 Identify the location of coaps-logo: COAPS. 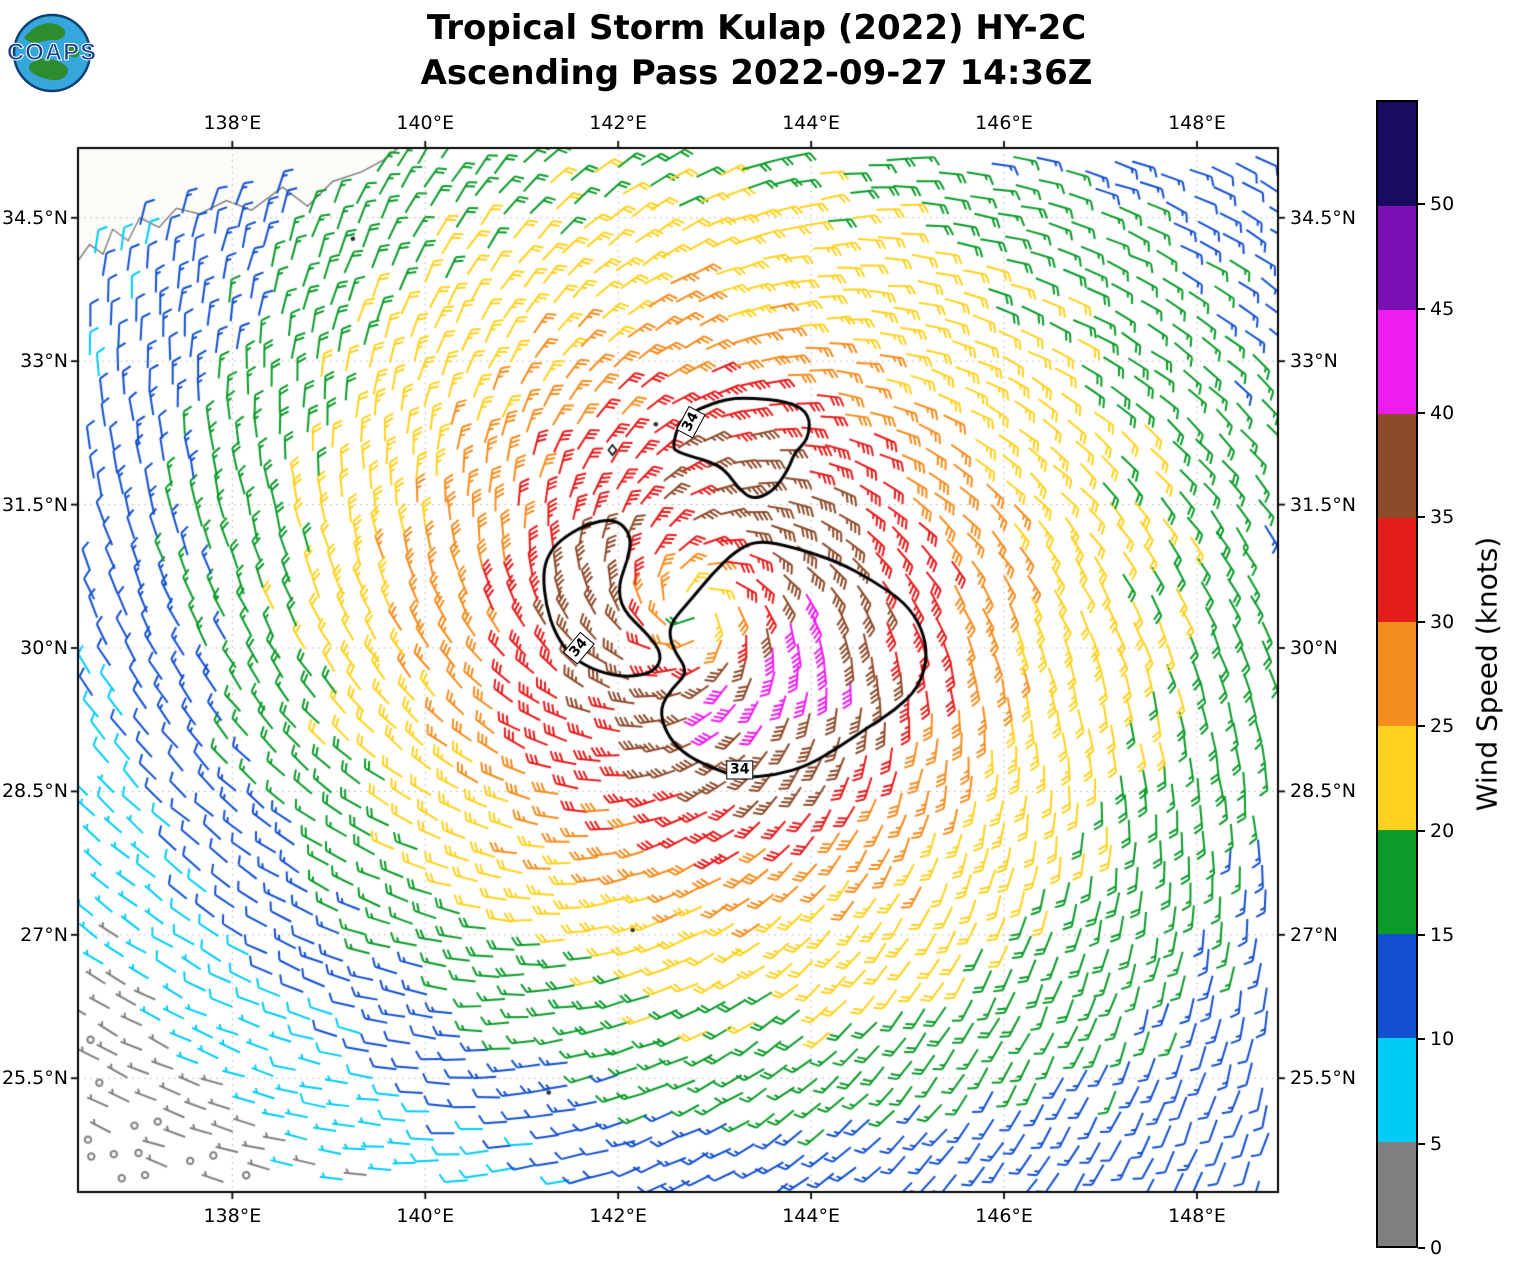
(51, 53).